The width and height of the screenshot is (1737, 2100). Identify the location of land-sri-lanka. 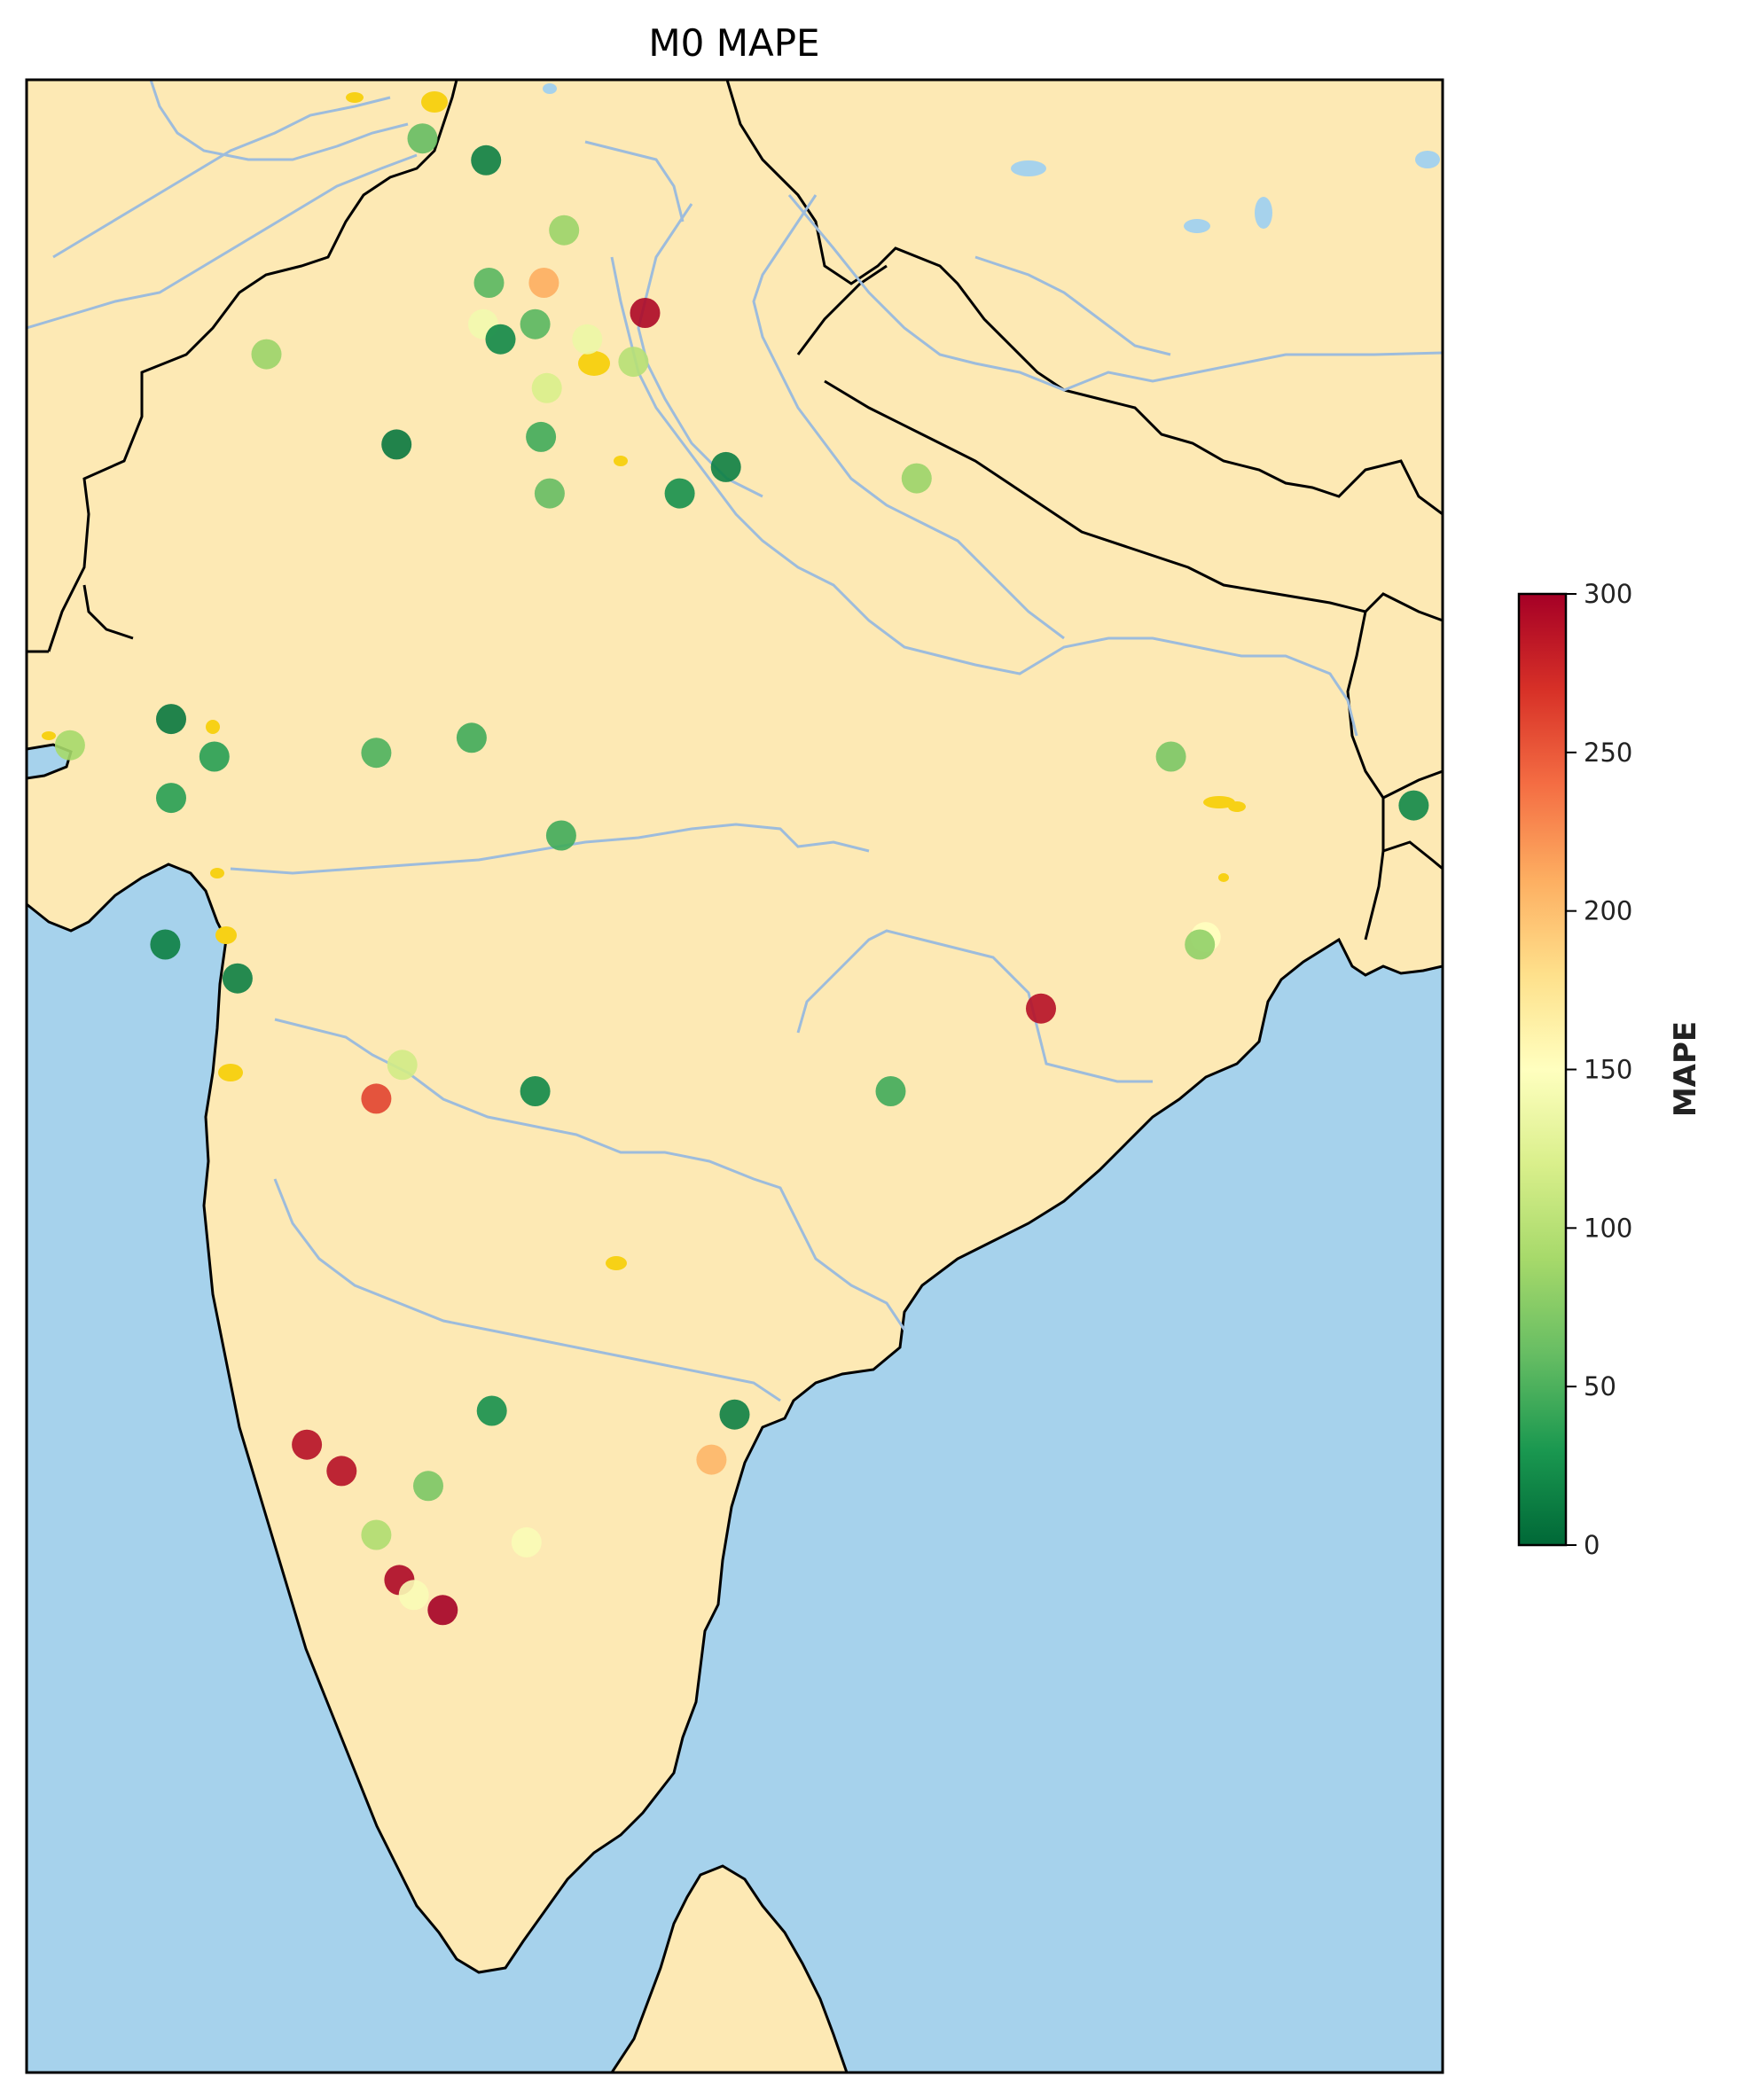
(729, 1968).